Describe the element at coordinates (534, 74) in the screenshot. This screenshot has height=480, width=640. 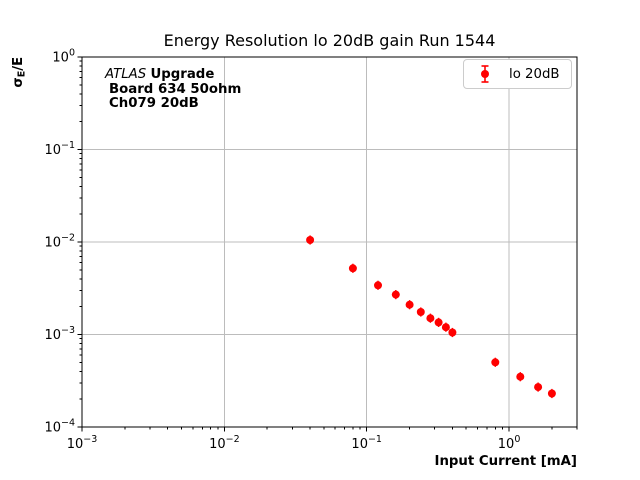
I see `legend-label: lo 20dB` at that location.